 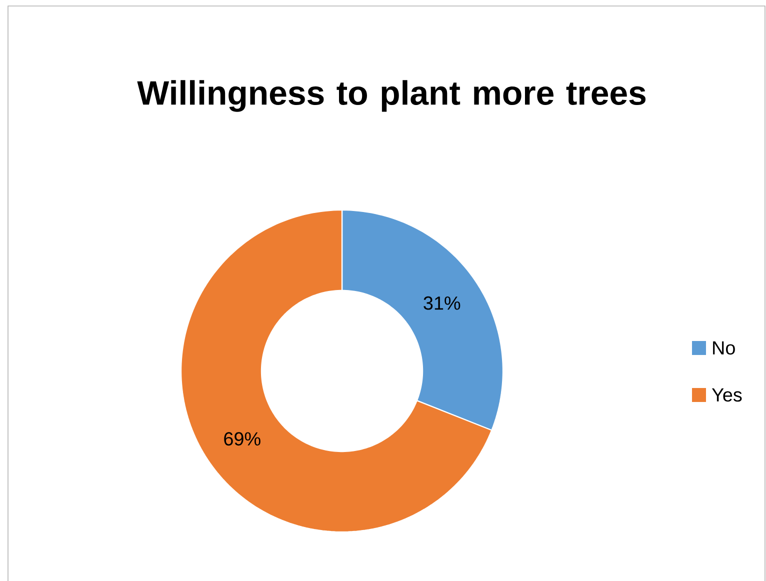 What do you see at coordinates (727, 395) in the screenshot?
I see `legend-label: Yes` at bounding box center [727, 395].